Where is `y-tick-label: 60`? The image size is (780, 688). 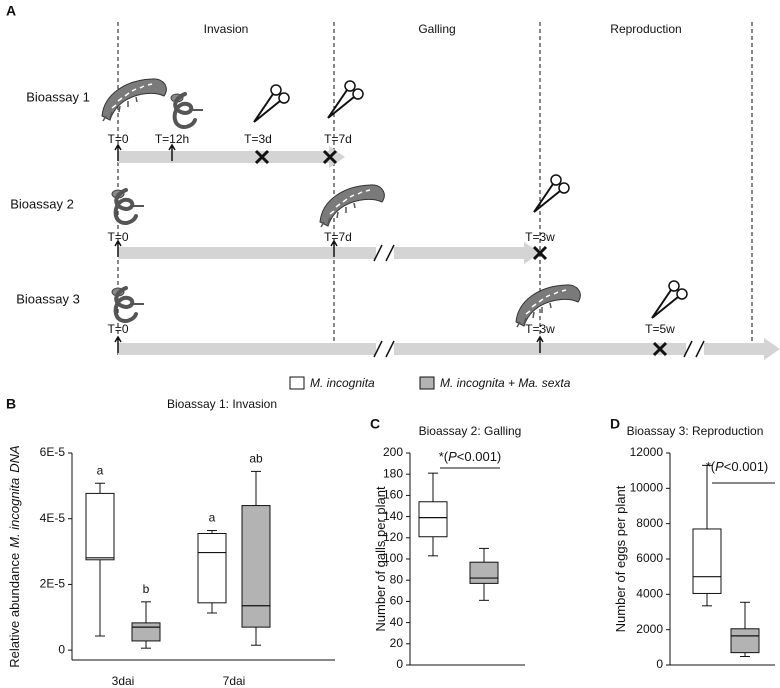 y-tick-label: 60 is located at coordinates (397, 601).